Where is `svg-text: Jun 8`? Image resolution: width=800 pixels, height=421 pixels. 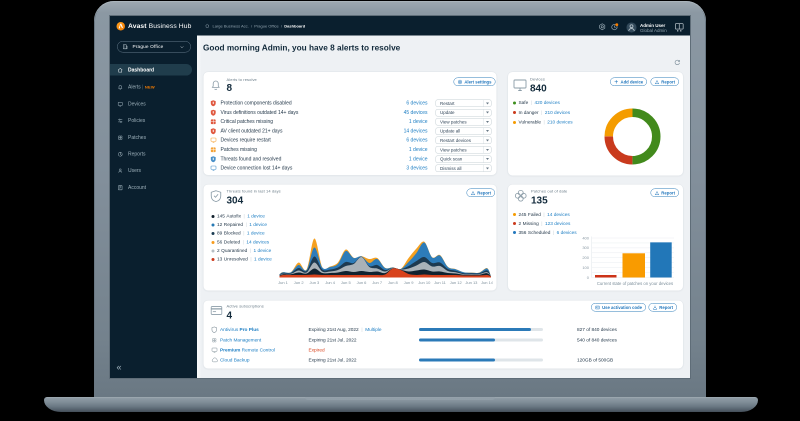 svg-text: Jun 8 is located at coordinates (393, 282).